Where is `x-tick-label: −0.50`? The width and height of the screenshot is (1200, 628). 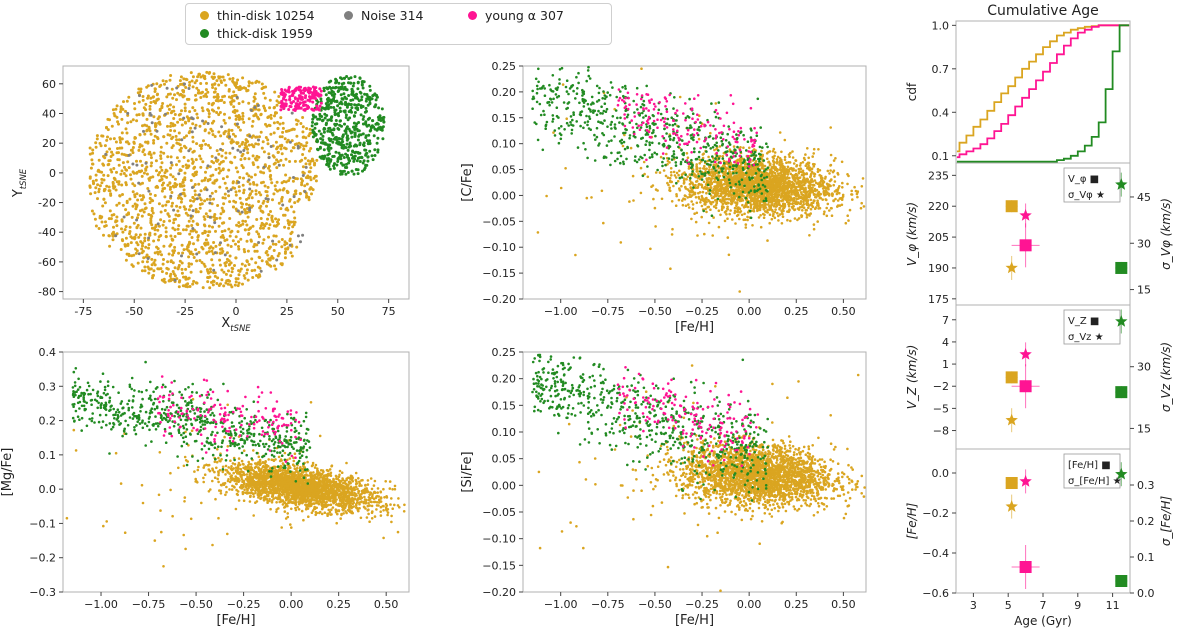
x-tick-label: −0.50 is located at coordinates (655, 311).